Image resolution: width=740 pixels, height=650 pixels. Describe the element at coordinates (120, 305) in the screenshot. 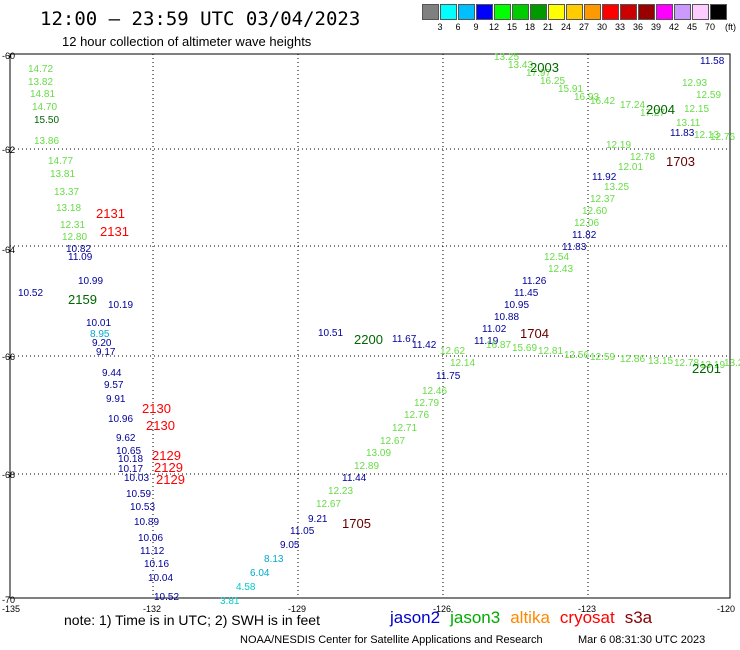

I see `wave-height-reading: 10.19` at that location.